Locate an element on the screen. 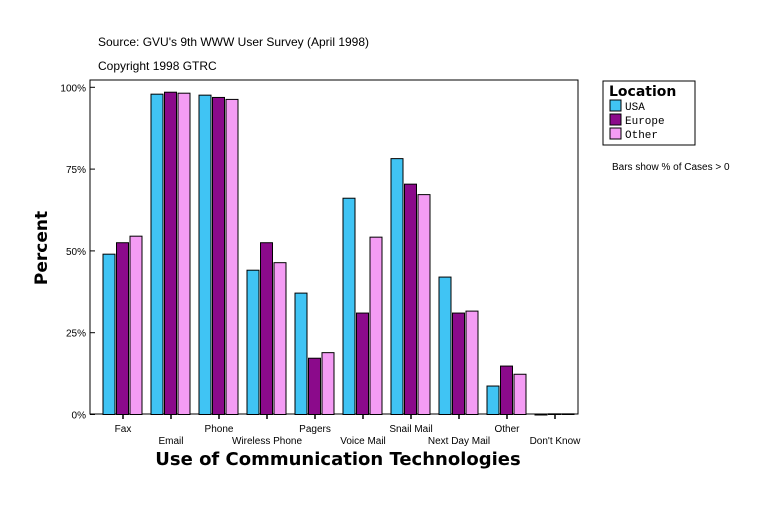 The height and width of the screenshot is (506, 767). y-axis-label: Percent is located at coordinates (42, 248).